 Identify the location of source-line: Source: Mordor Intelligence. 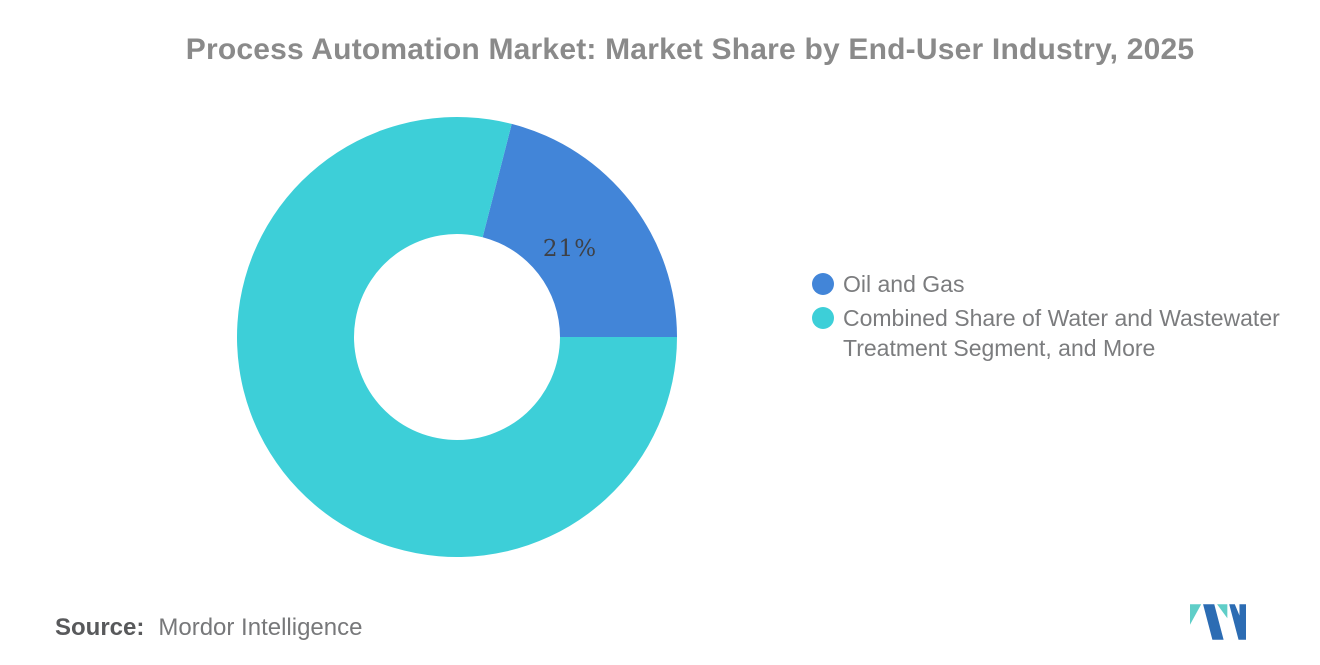
(208, 628).